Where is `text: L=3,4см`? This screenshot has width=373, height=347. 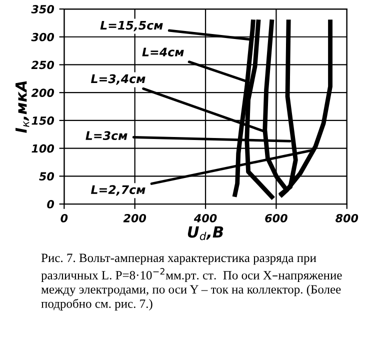
text: L=3,4см is located at coordinates (118, 79).